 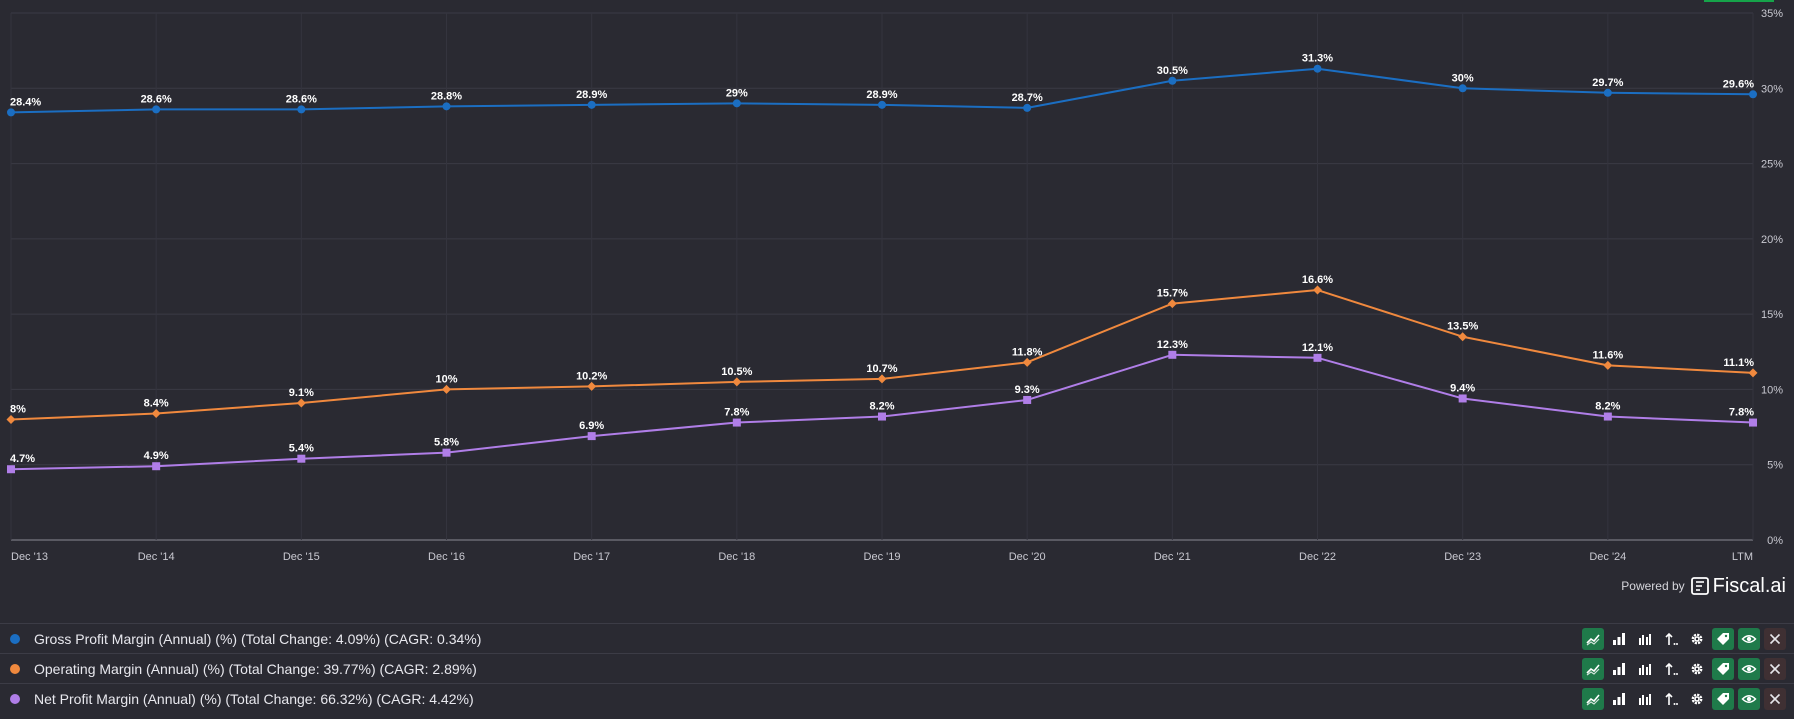 What do you see at coordinates (1653, 586) in the screenshot?
I see `powered-by-label: Powered by` at bounding box center [1653, 586].